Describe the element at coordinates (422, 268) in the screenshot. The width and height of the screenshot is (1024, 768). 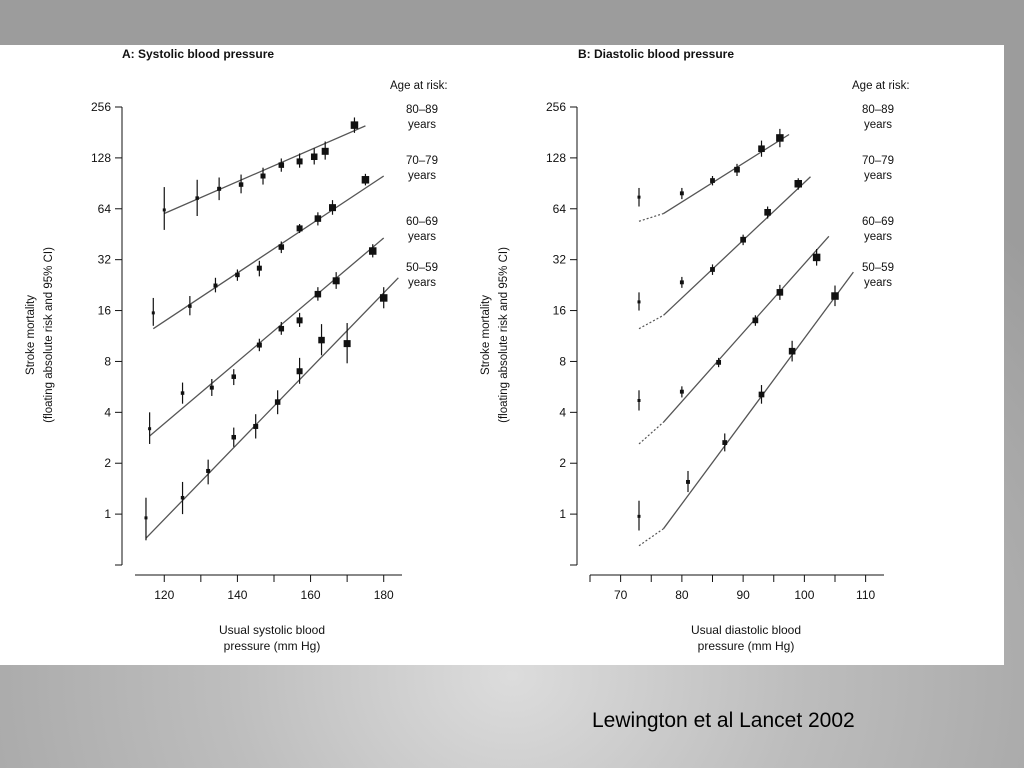
I see `chart0-legend-entry: 50–59` at that location.